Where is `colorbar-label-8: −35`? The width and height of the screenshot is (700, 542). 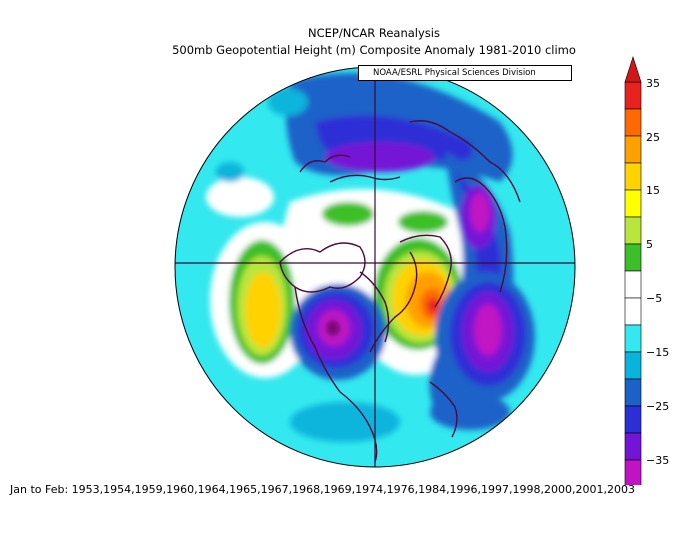
colorbar-label-8: −35 is located at coordinates (658, 460).